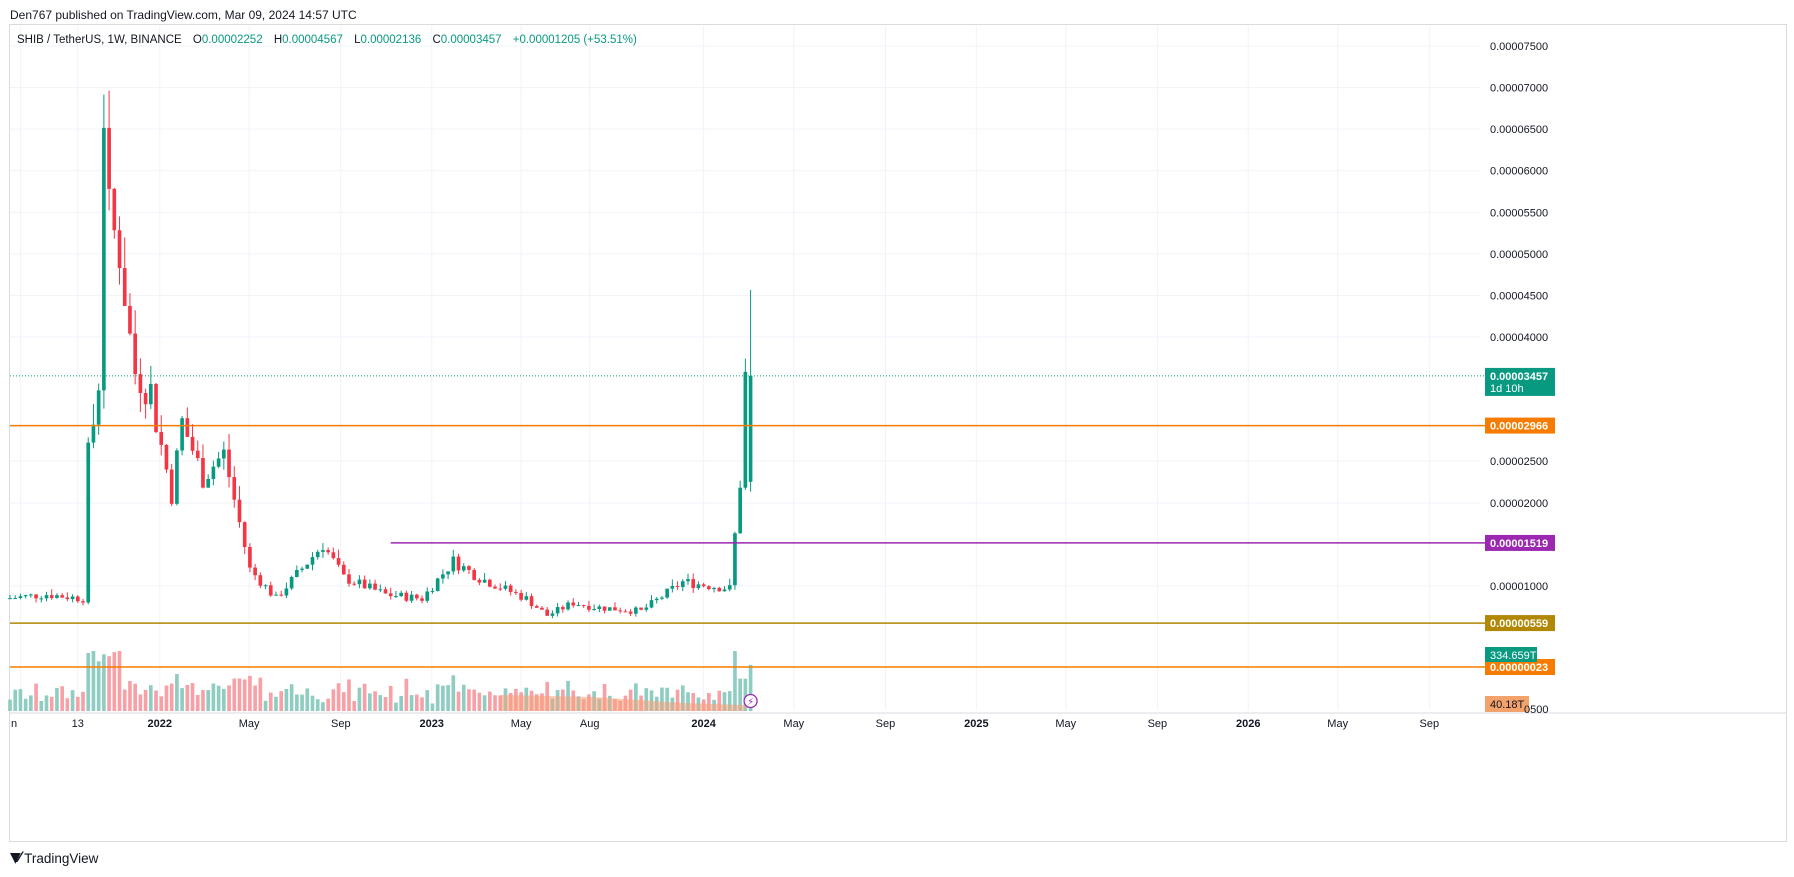 Image resolution: width=1794 pixels, height=877 pixels. Describe the element at coordinates (232, 40) in the screenshot. I see `open-value: 0.00002252` at that location.